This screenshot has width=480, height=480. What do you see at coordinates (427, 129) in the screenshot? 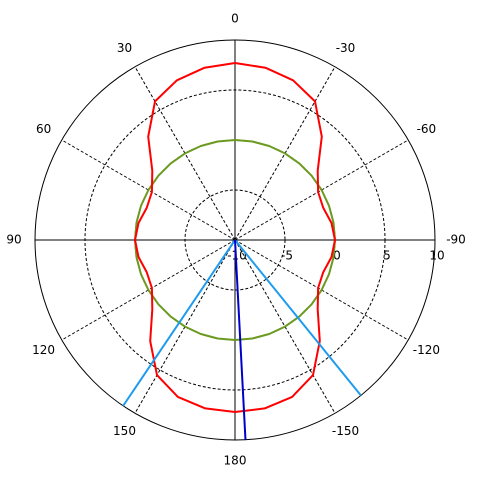
I see `theta-tick-label: -60` at bounding box center [427, 129].